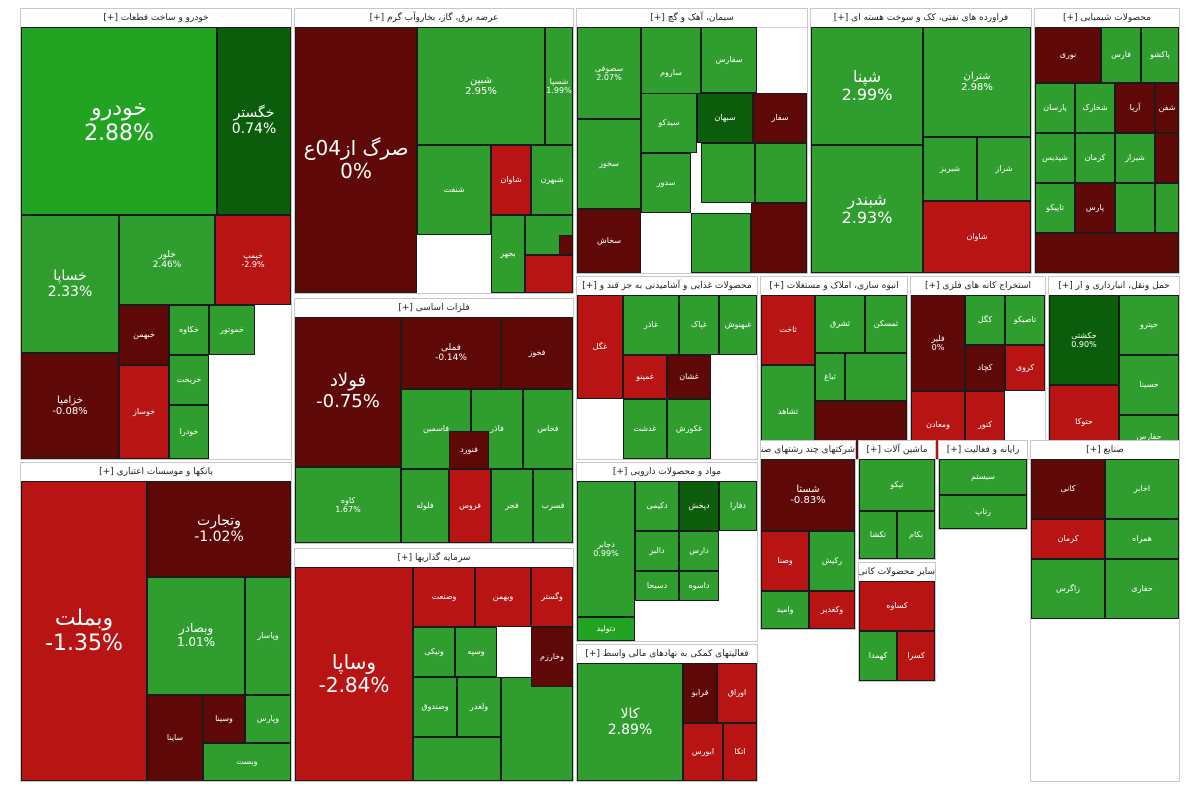 This screenshot has width=1200, height=800. Describe the element at coordinates (878, 535) in the screenshot. I see `stock-tile: تکشا` at that location.